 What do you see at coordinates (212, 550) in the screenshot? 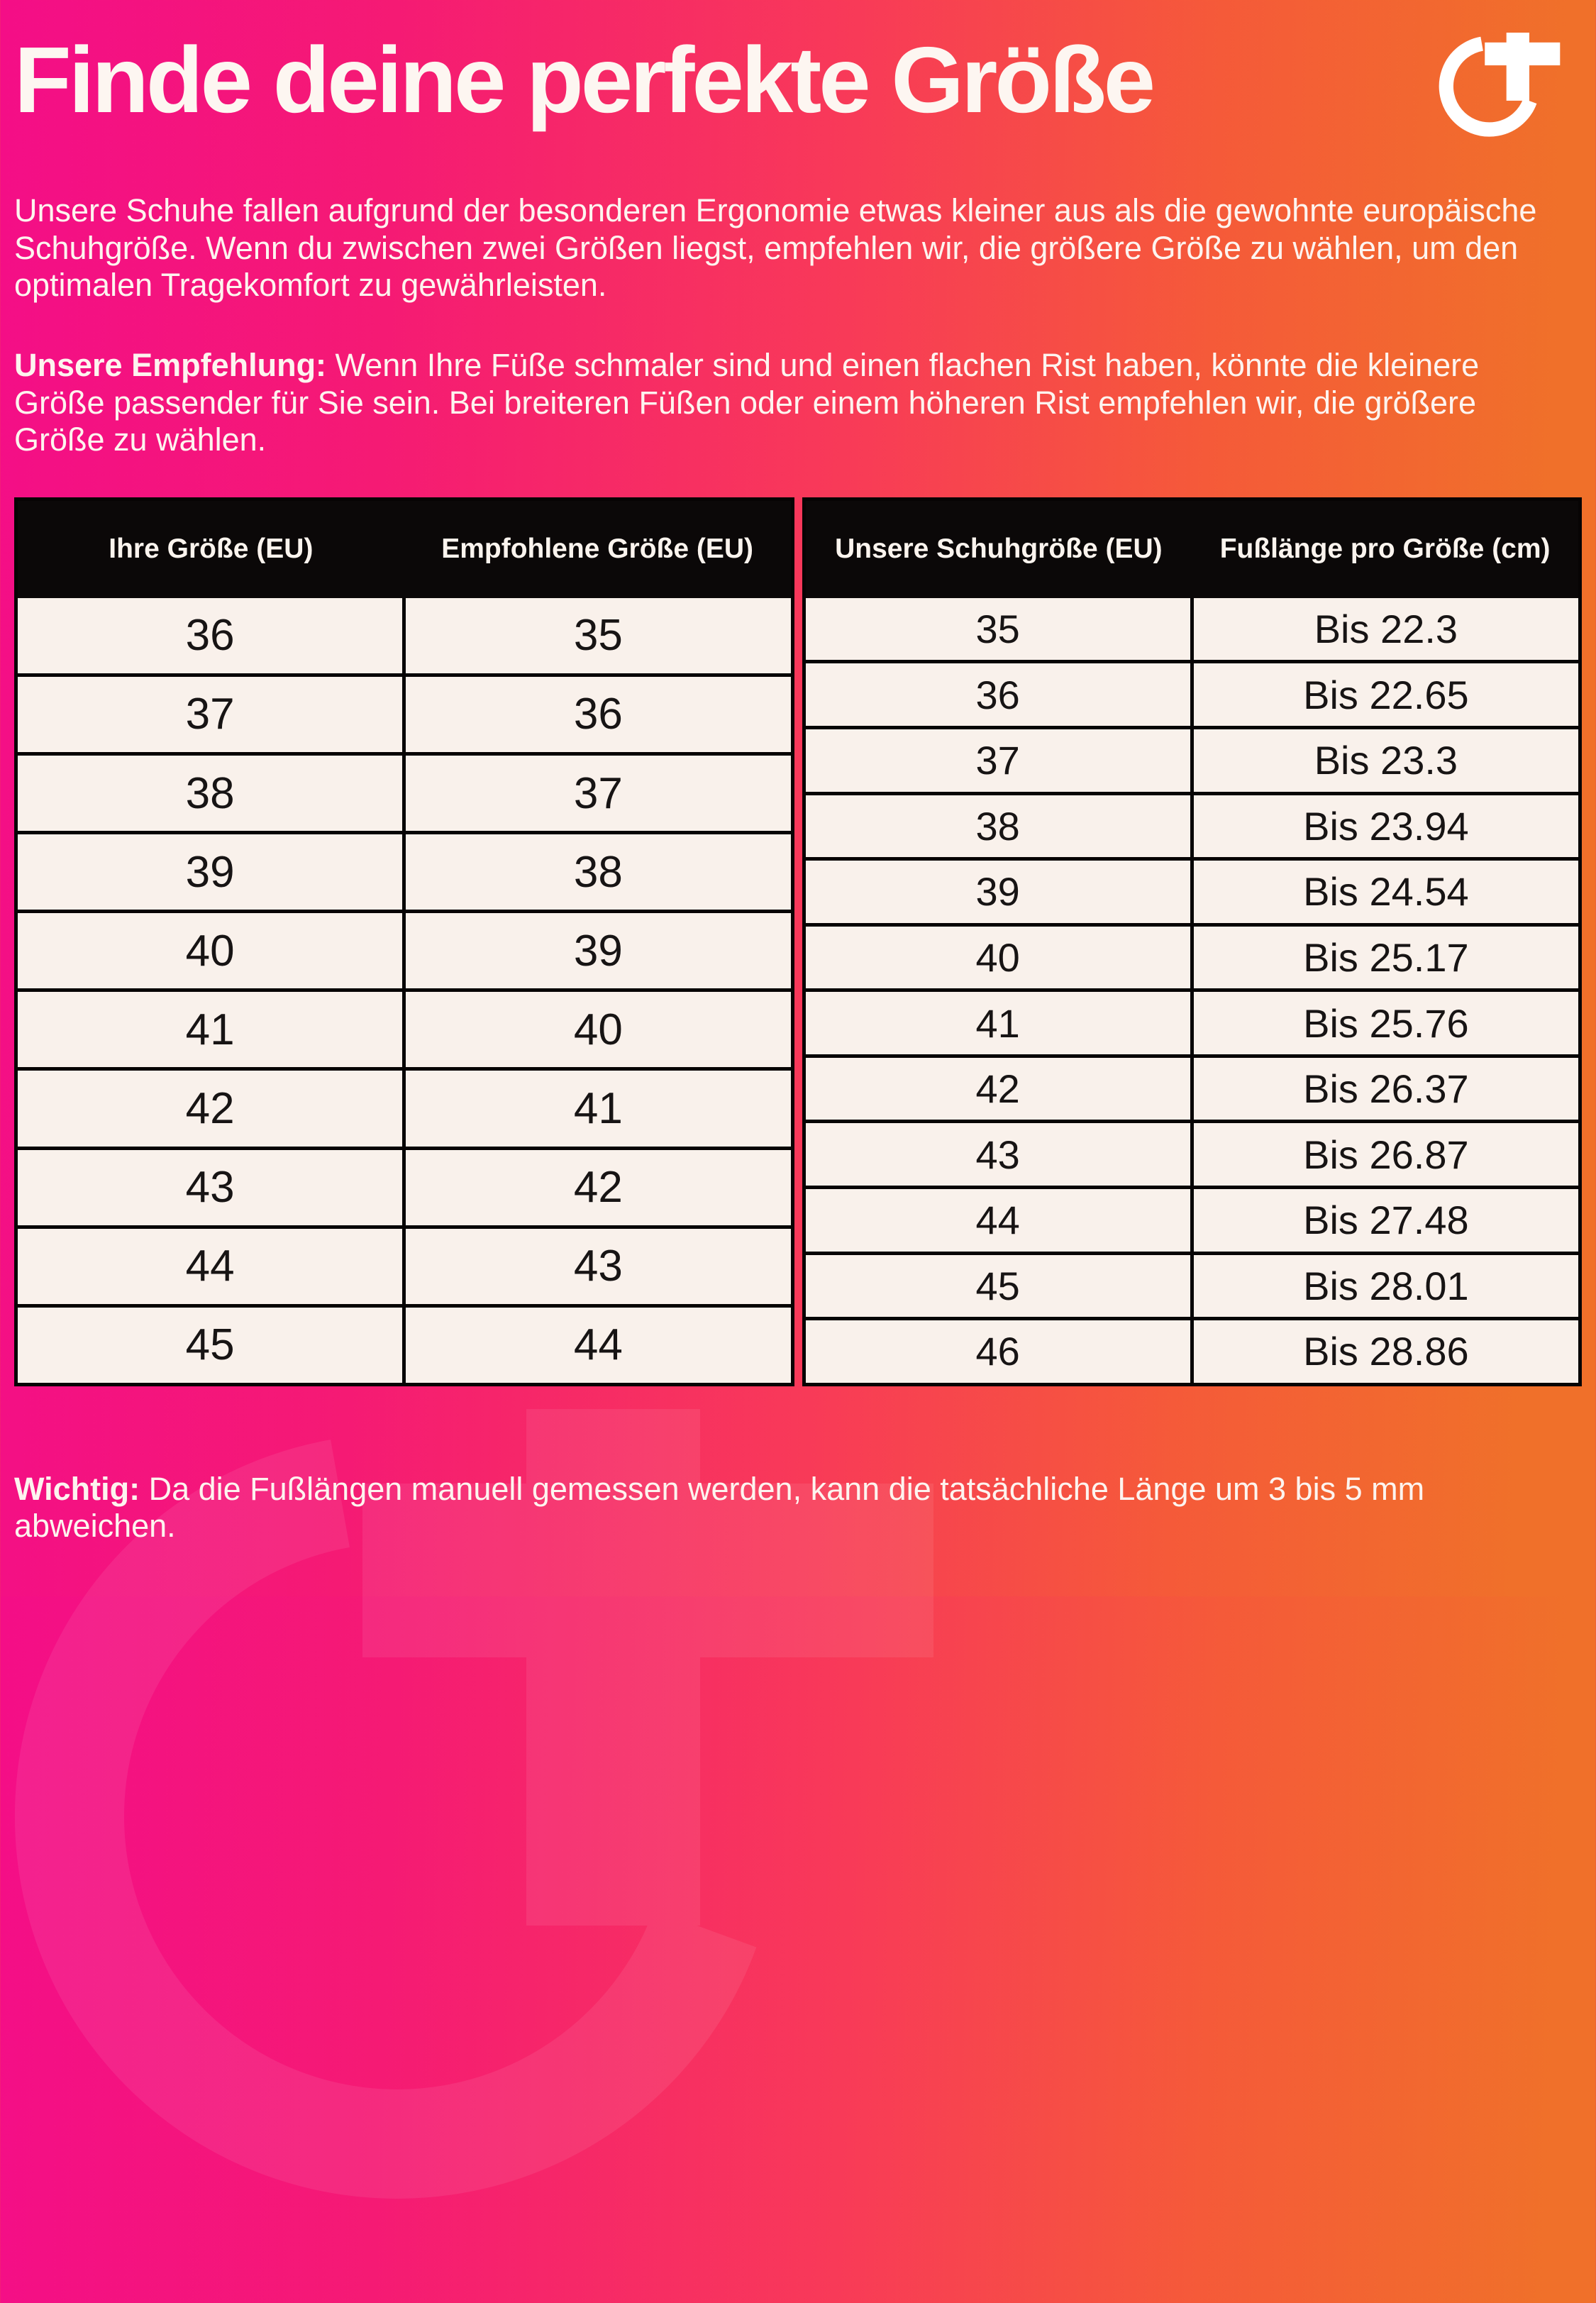
I see `header-cell: Ihre Größe (EU)` at bounding box center [212, 550].